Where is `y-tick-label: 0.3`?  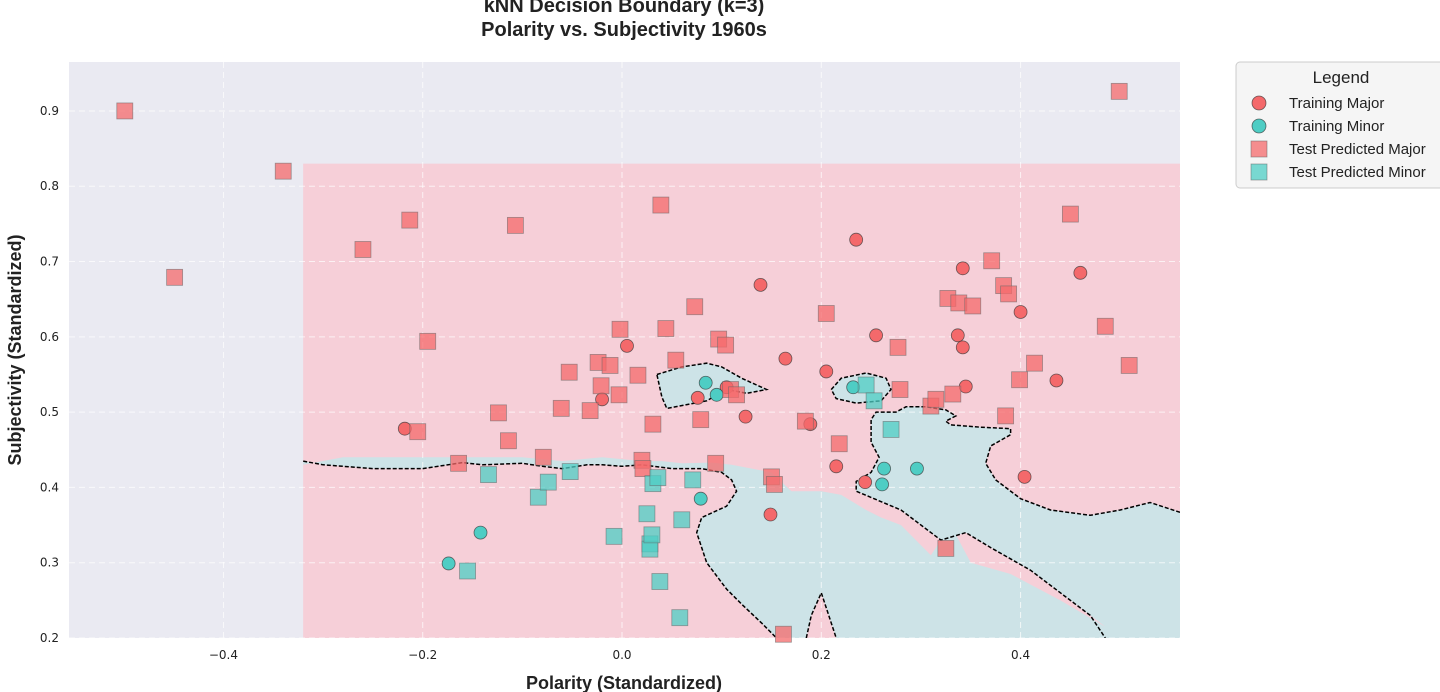 y-tick-label: 0.3 is located at coordinates (49, 563).